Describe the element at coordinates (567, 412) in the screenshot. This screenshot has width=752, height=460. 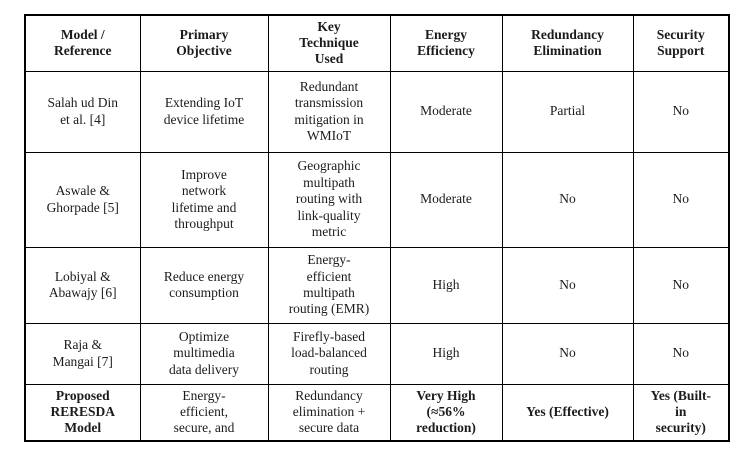
I see `table-cell-redundancy: Yes (Effective)` at that location.